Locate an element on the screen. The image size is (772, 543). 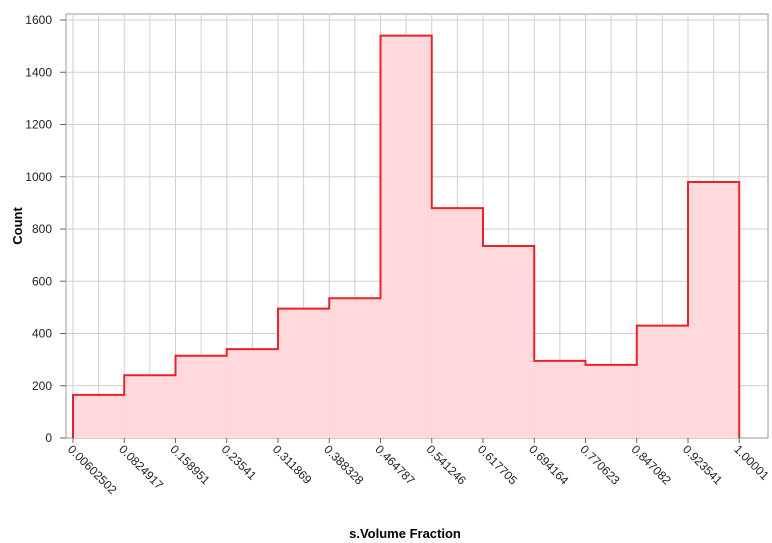
y-tick-label: 1200 is located at coordinates (38, 125).